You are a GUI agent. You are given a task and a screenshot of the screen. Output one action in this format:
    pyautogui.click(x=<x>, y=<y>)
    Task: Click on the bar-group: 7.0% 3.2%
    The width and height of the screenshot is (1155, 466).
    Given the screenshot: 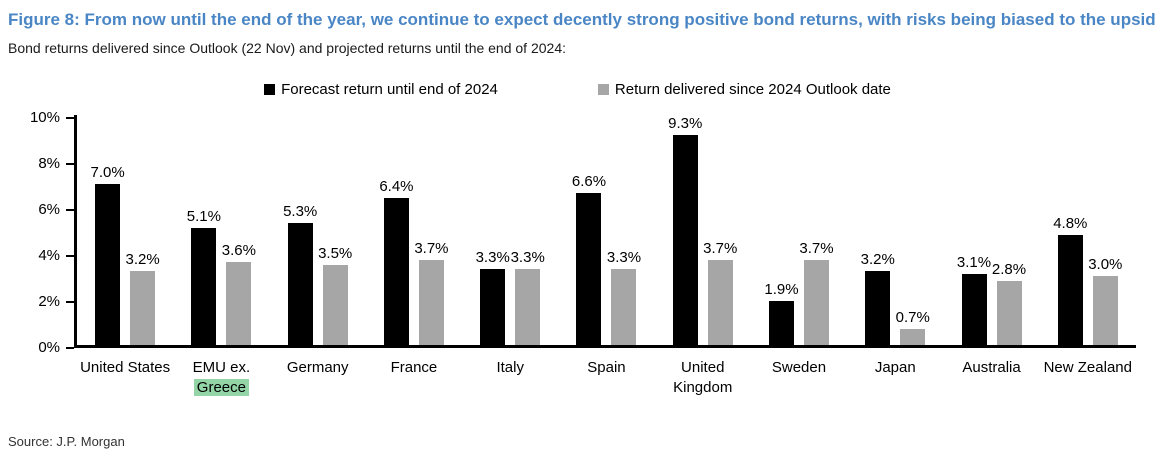 What is the action you would take?
    pyautogui.click(x=125, y=230)
    